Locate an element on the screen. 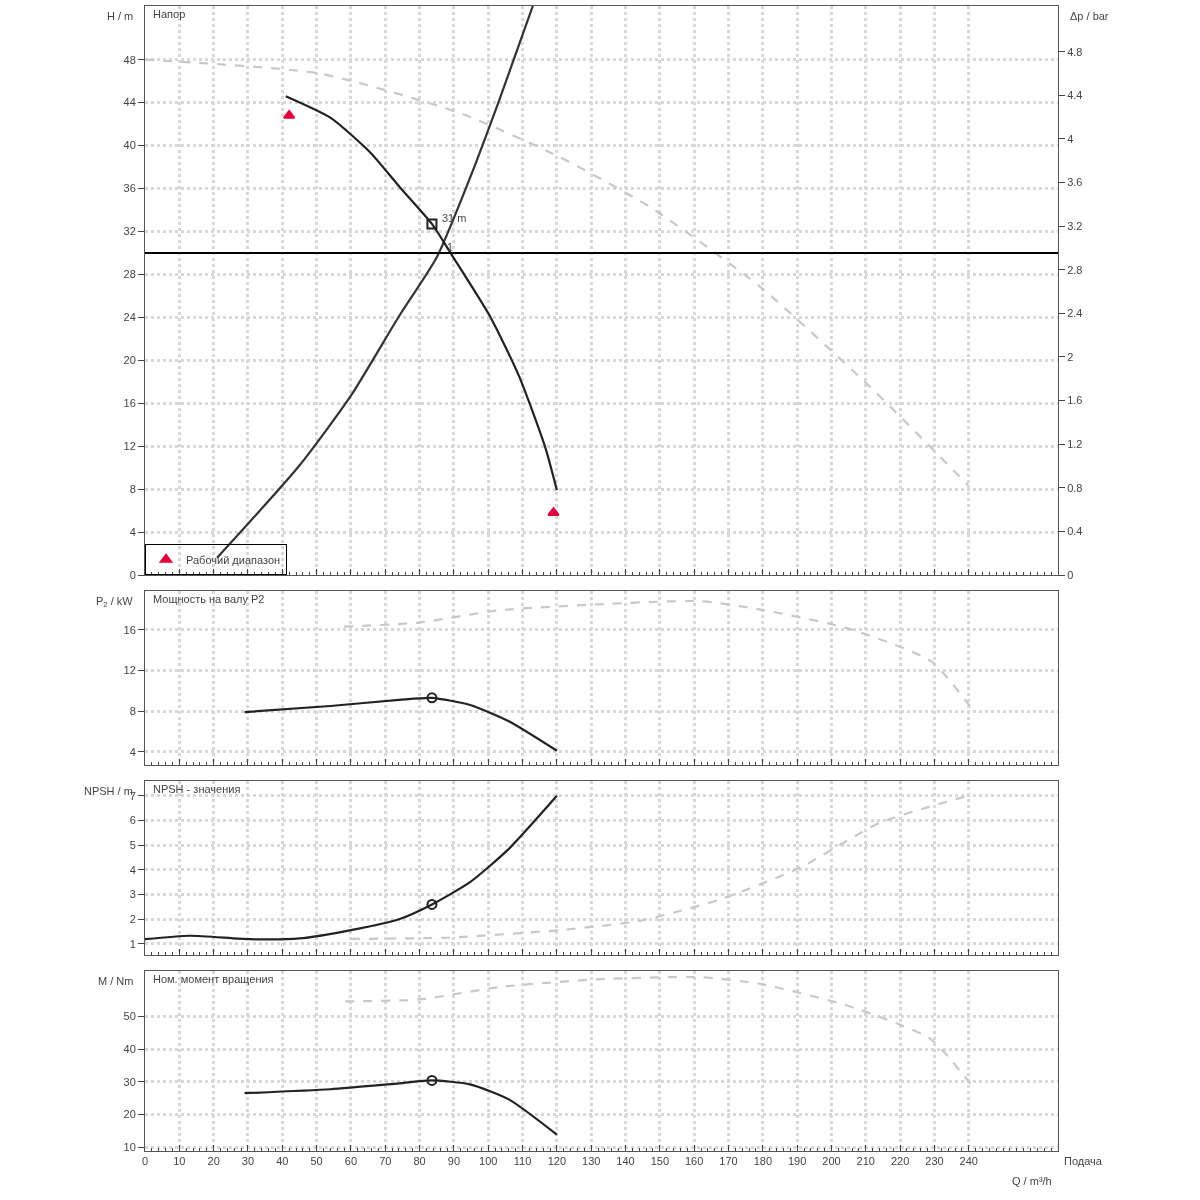 This screenshot has height=1200, width=1200. x-tick-label: 30 is located at coordinates (248, 1161).